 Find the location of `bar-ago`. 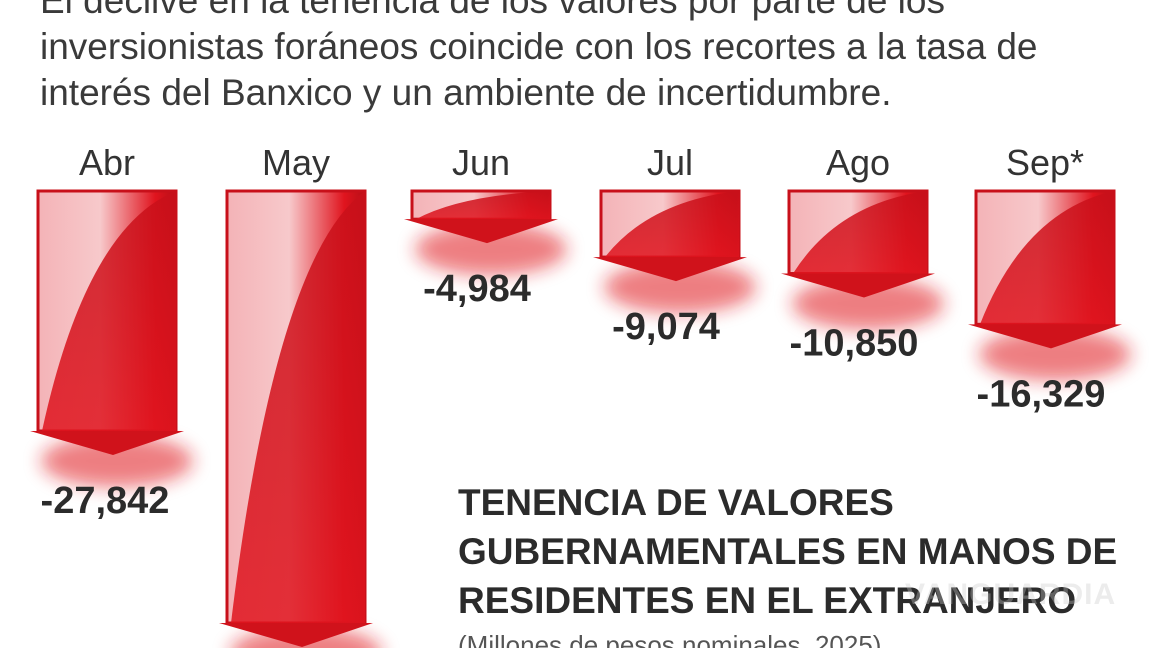

bar-ago is located at coordinates (862, 259).